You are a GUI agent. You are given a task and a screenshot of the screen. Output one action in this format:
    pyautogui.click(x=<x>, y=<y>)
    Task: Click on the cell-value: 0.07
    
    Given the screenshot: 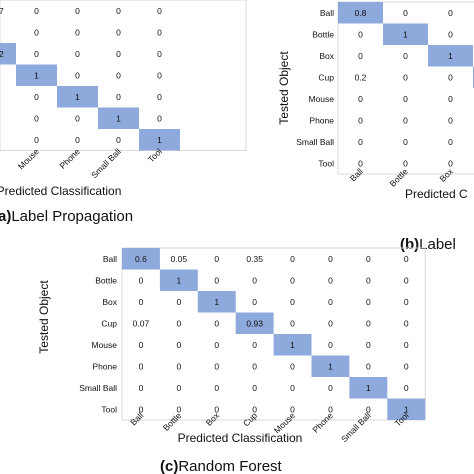 What is the action you would take?
    pyautogui.click(x=141, y=323)
    